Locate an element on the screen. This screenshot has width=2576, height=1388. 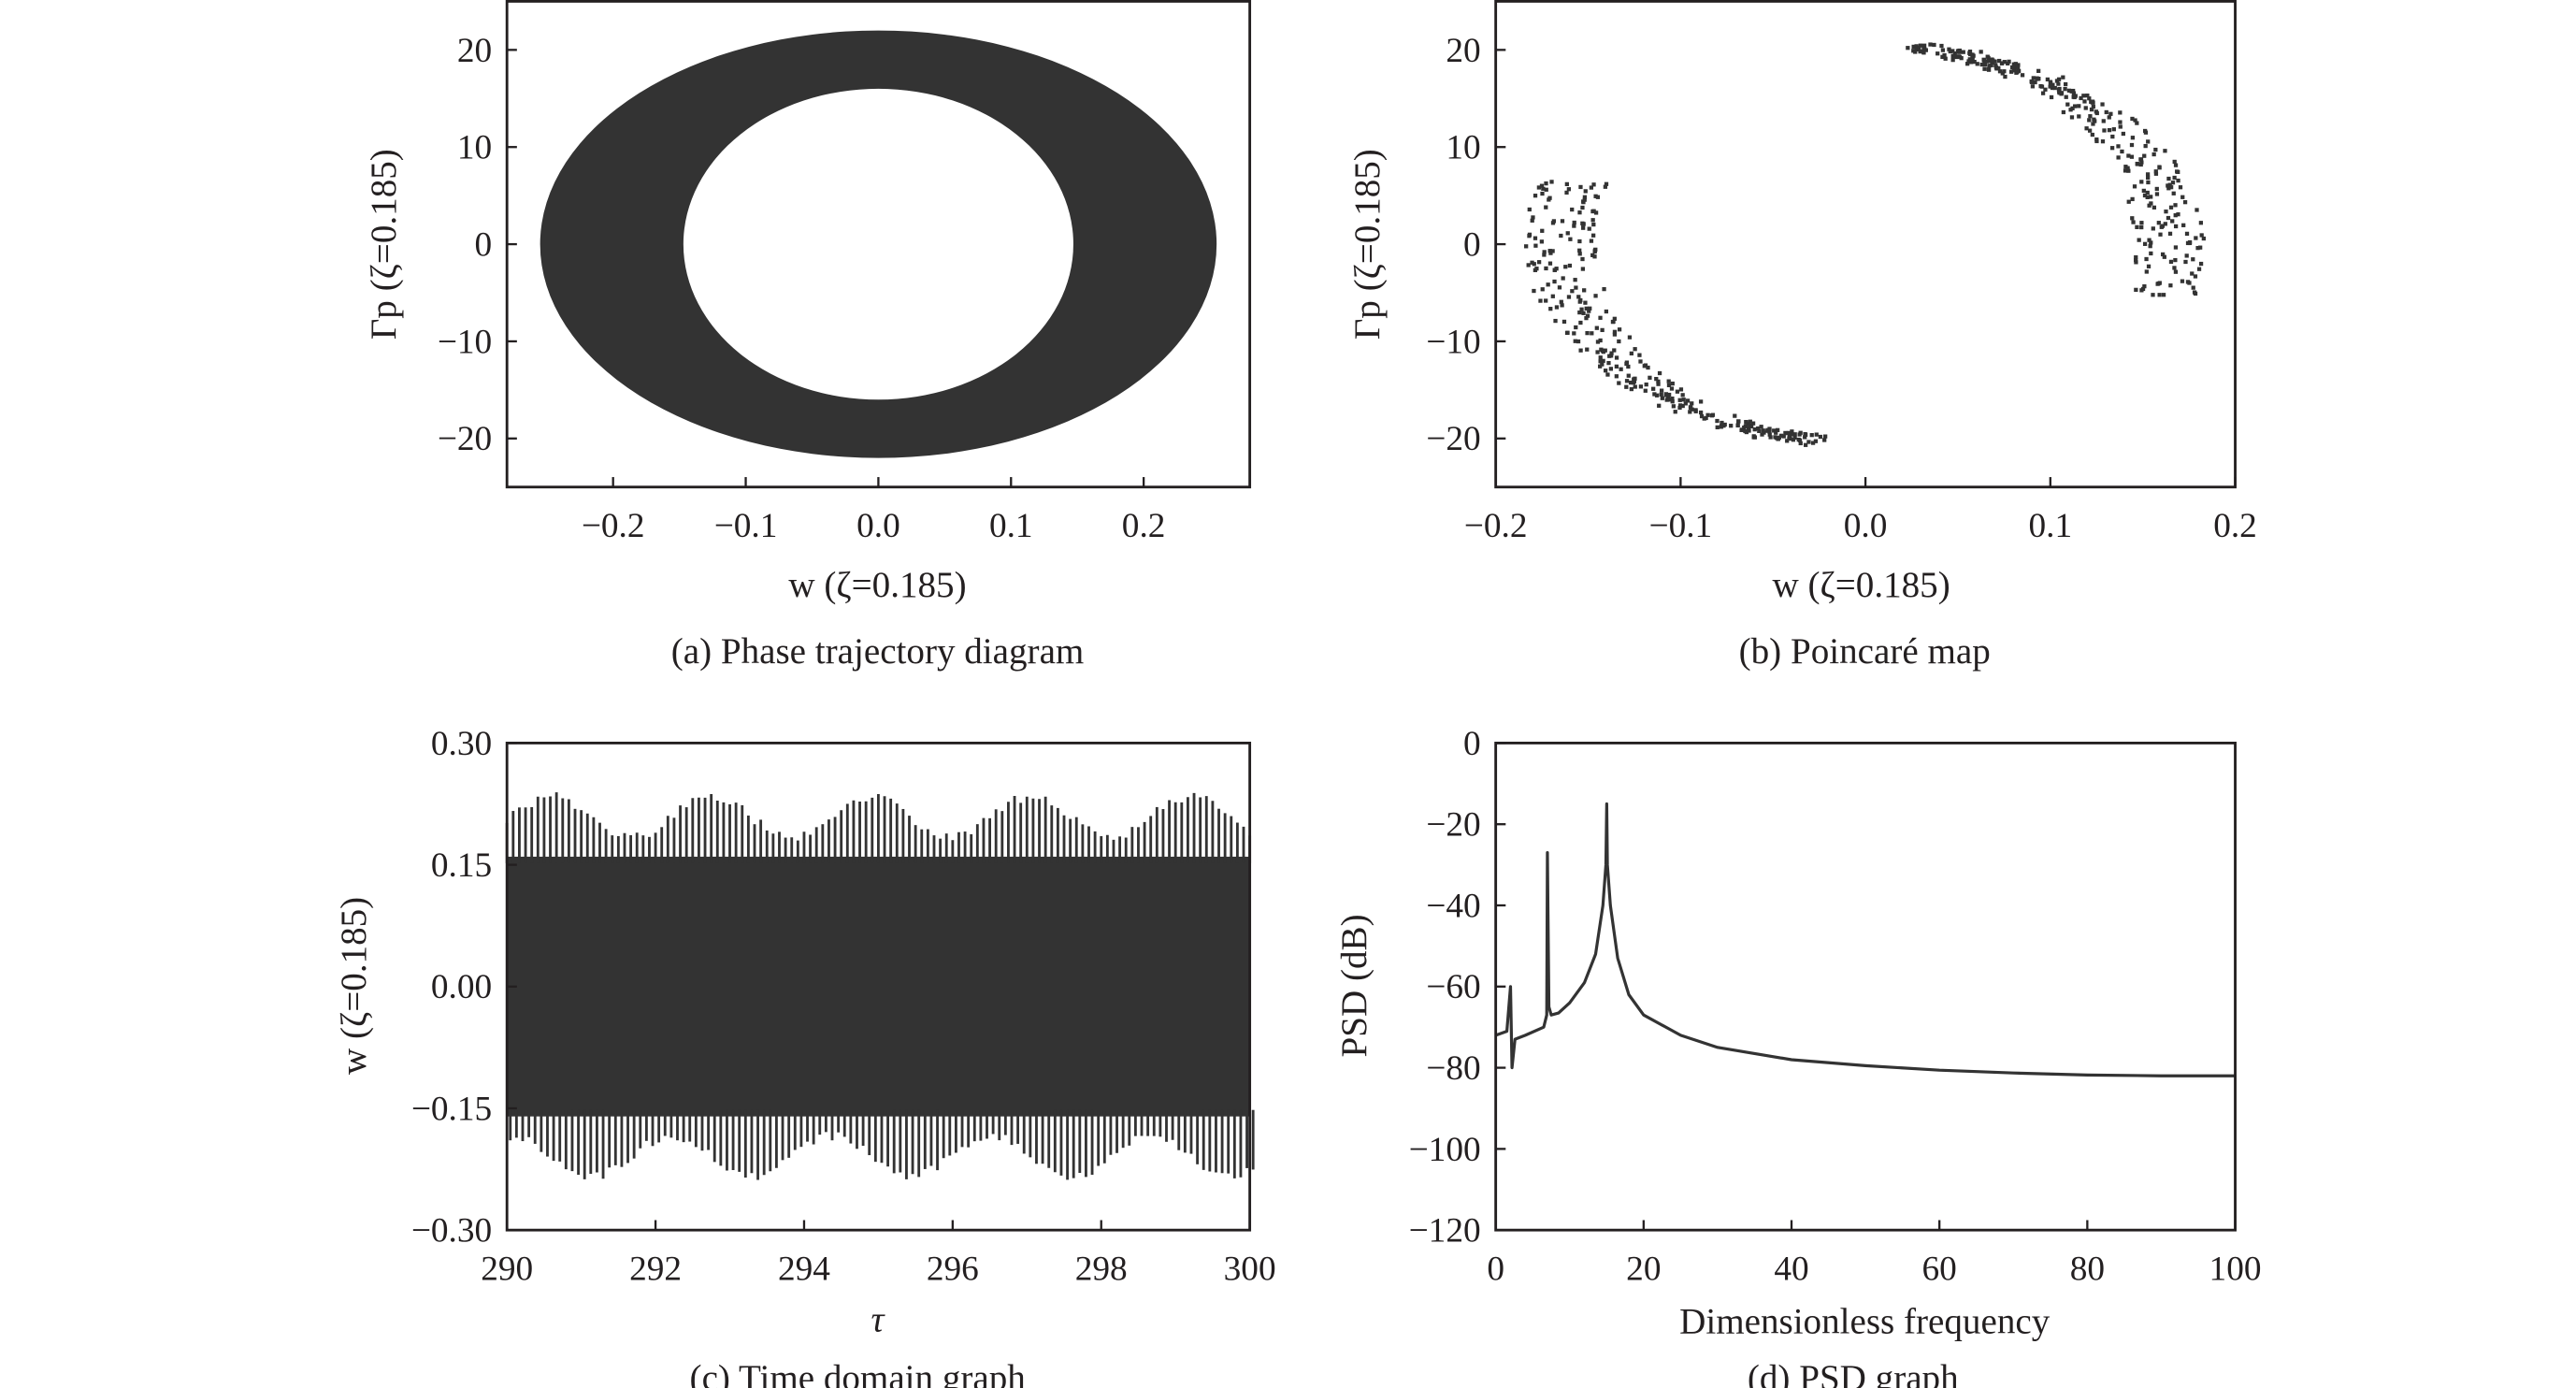
x-tick-label: 60 is located at coordinates (1940, 1269).